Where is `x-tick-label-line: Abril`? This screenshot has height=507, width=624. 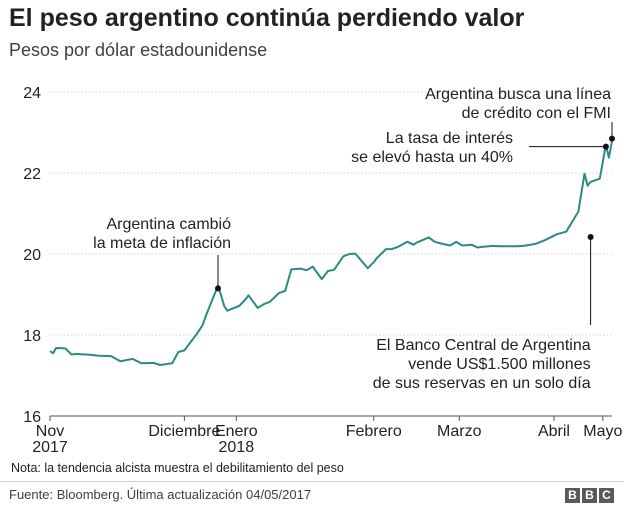 x-tick-label-line: Abril is located at coordinates (554, 431).